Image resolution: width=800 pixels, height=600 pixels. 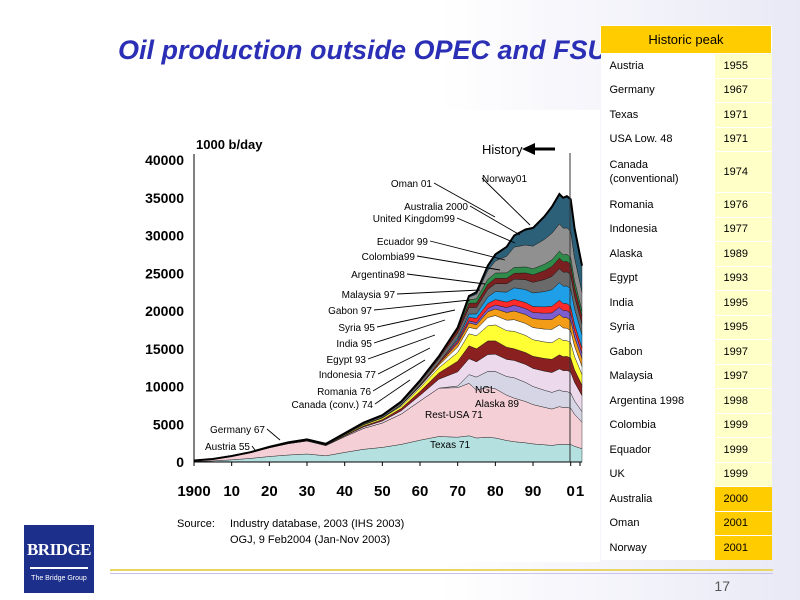 What do you see at coordinates (743, 400) in the screenshot?
I see `year-cell: 1998` at bounding box center [743, 400].